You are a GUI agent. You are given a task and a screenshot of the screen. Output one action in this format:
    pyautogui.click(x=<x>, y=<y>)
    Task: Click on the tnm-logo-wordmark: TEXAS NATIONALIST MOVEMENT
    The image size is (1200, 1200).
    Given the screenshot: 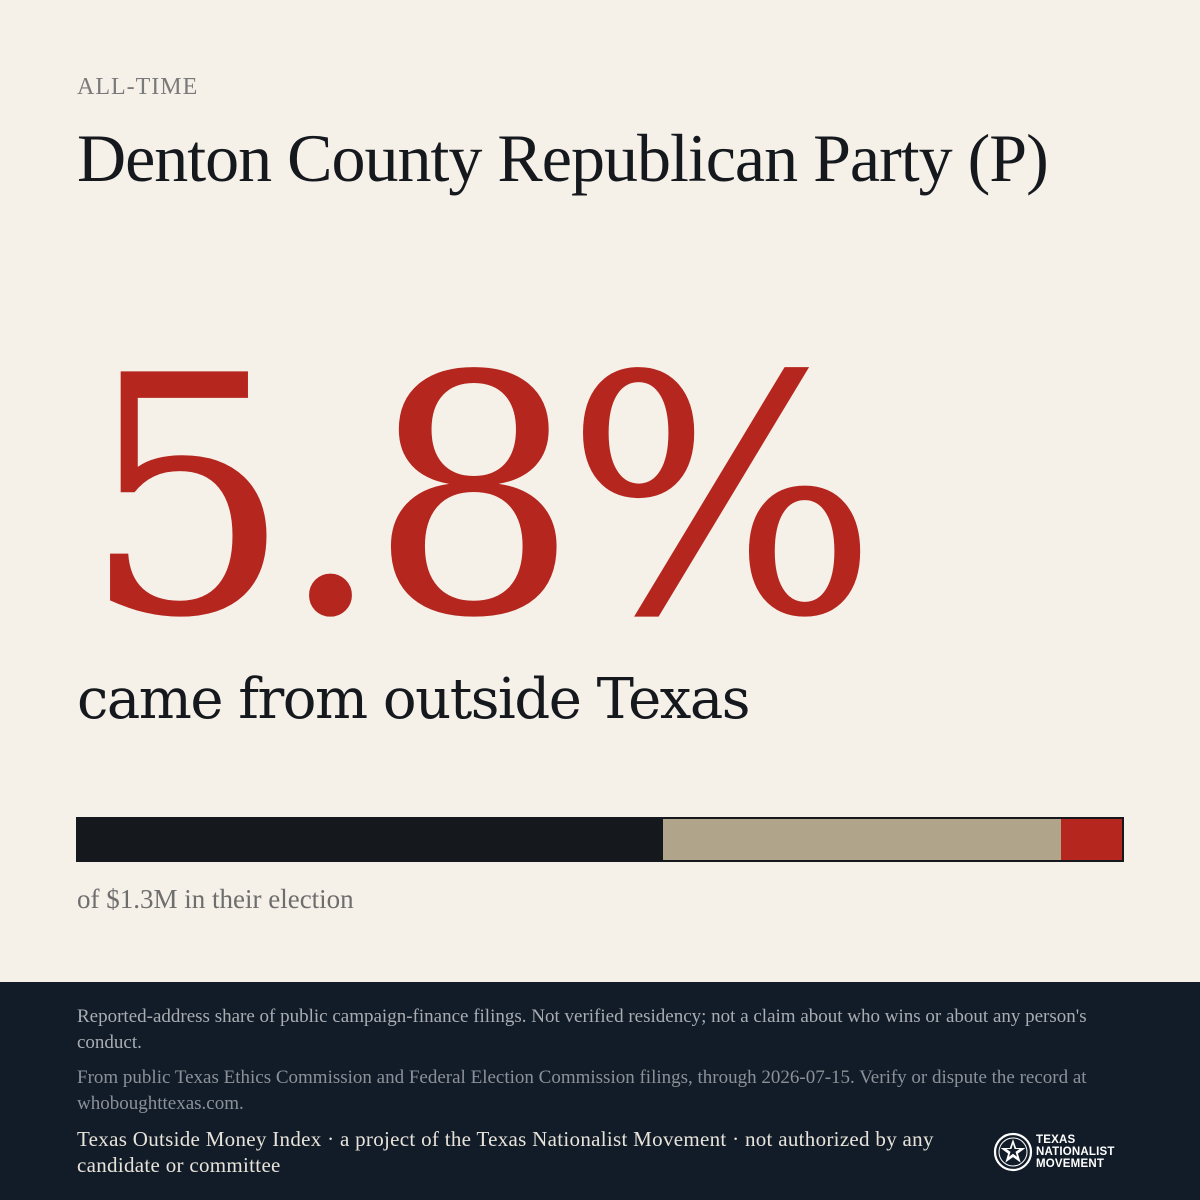 What is the action you would take?
    pyautogui.click(x=1075, y=1152)
    